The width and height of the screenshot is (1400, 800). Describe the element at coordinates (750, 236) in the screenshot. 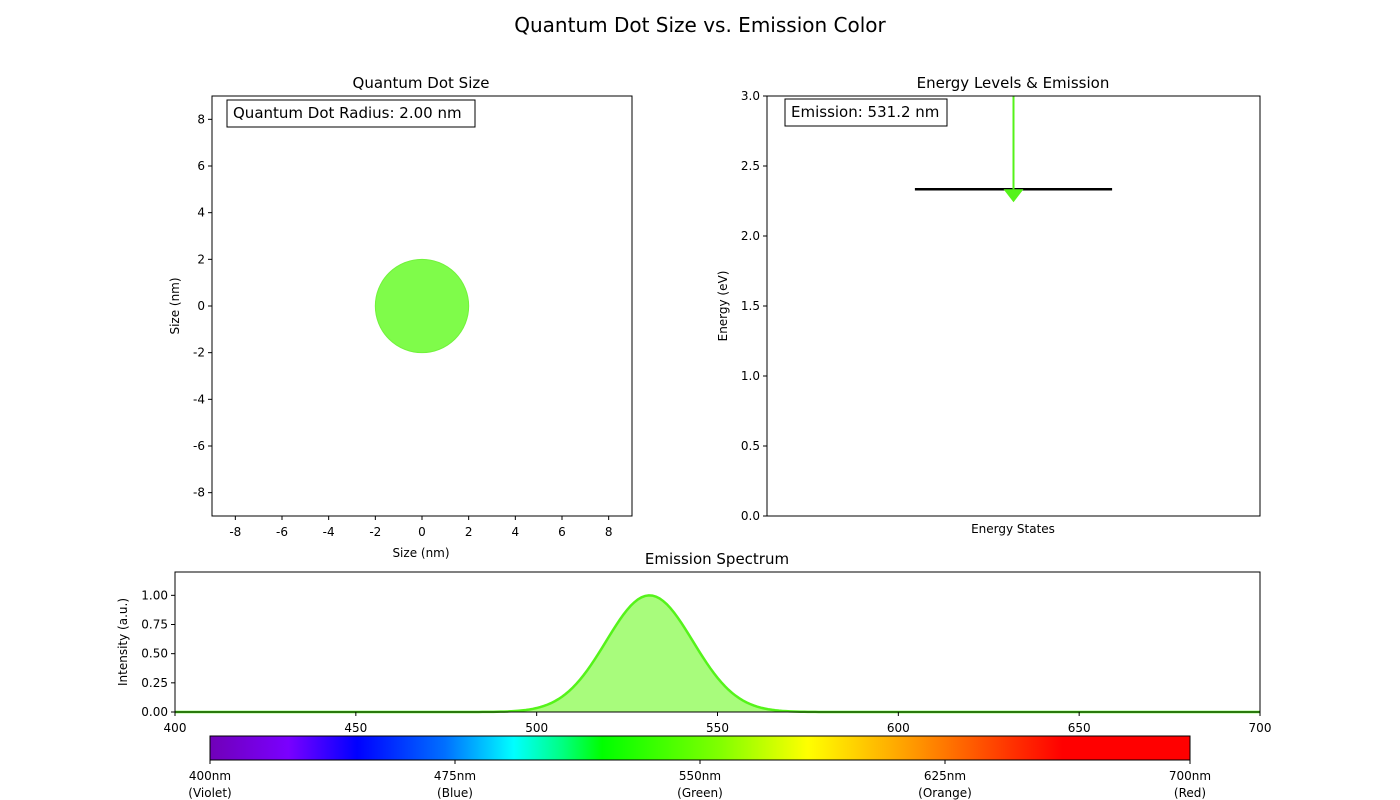

I see `energy-y-tick-label: 2.0` at that location.